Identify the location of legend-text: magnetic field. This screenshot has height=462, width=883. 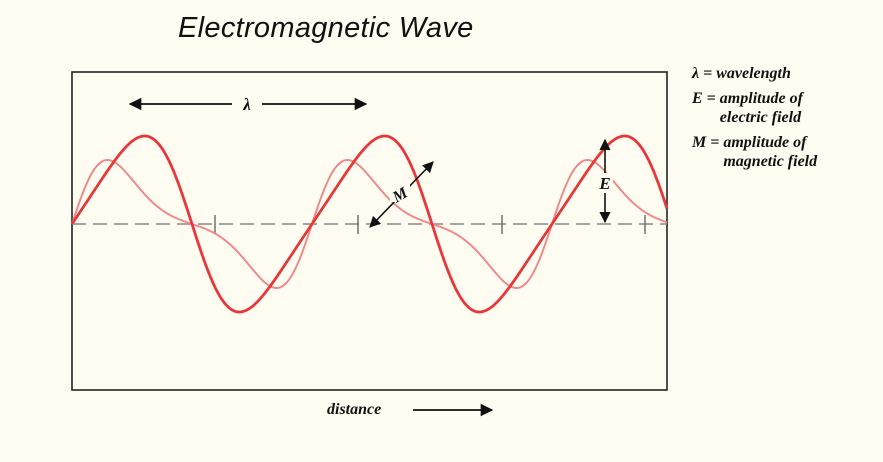
(770, 161).